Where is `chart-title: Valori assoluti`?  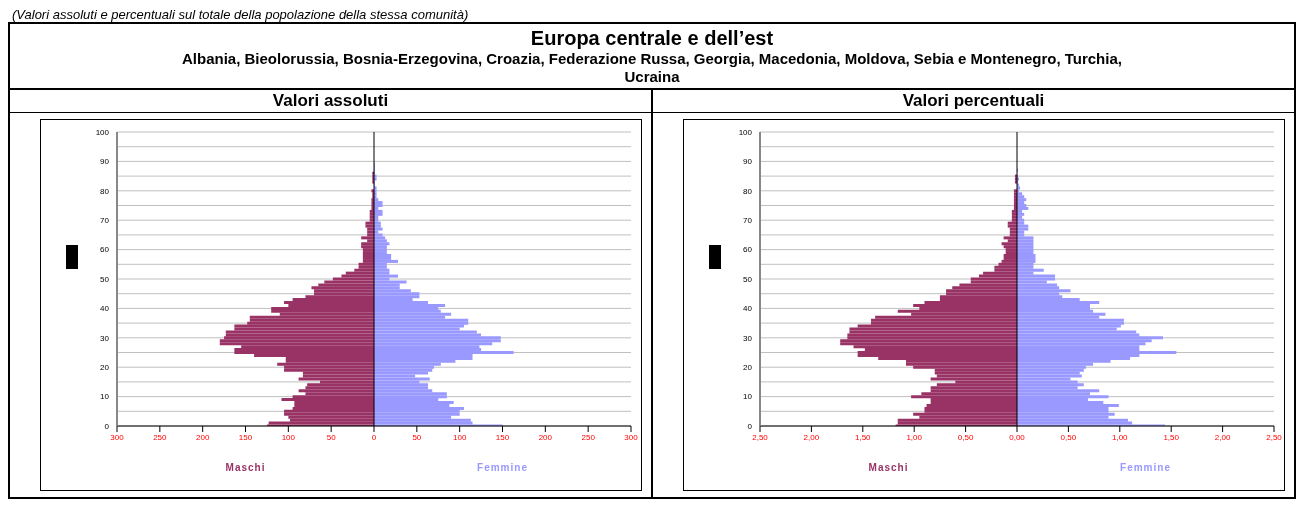 chart-title: Valori assoluti is located at coordinates (330, 101).